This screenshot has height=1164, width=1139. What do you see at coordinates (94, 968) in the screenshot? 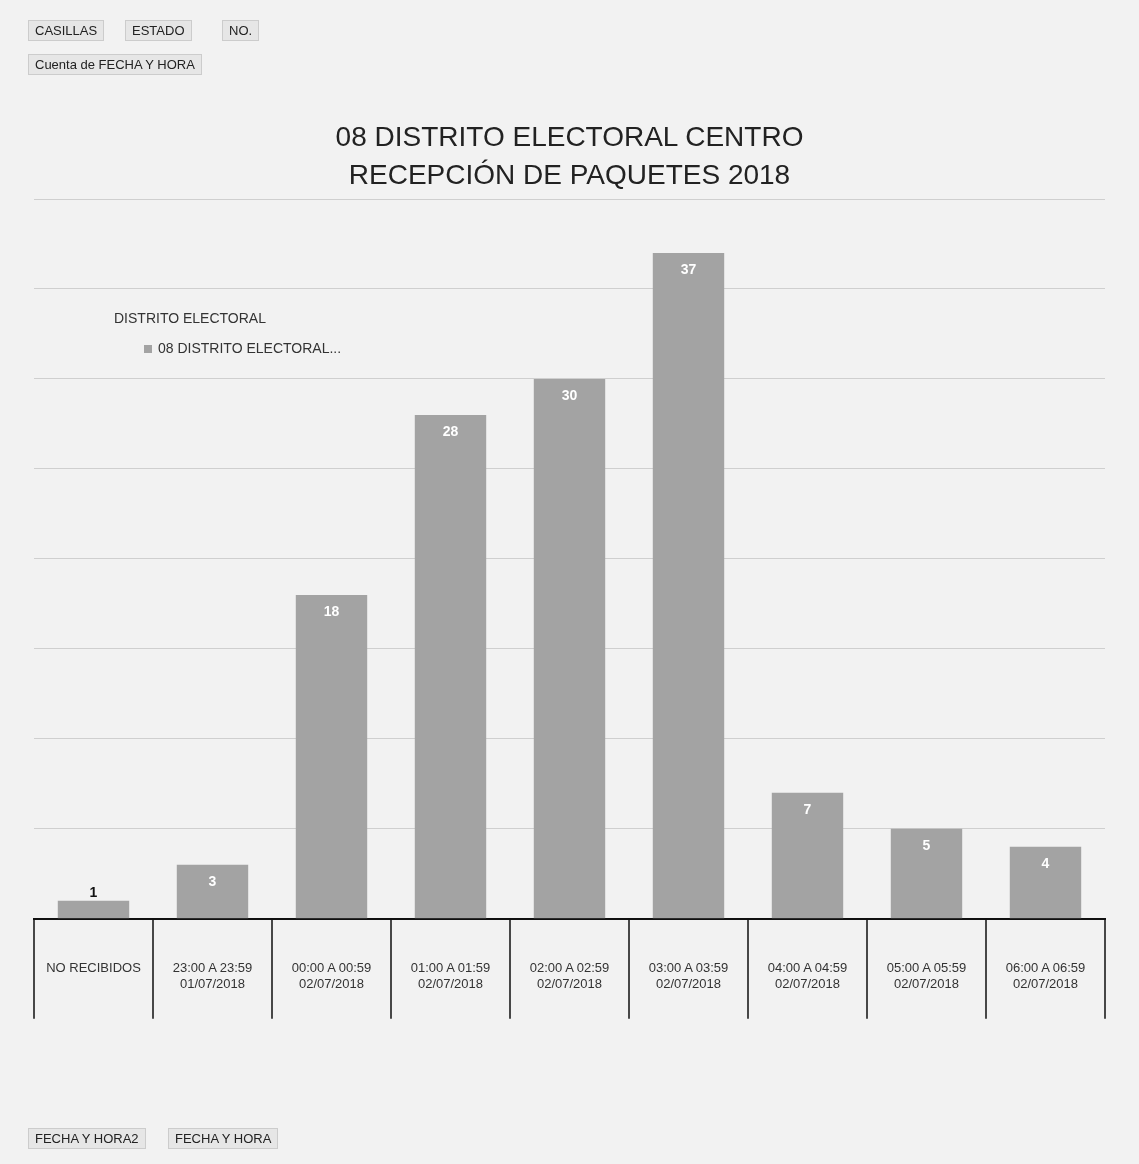
I see `x-tick-label: NO RECIBIDOS` at bounding box center [94, 968].